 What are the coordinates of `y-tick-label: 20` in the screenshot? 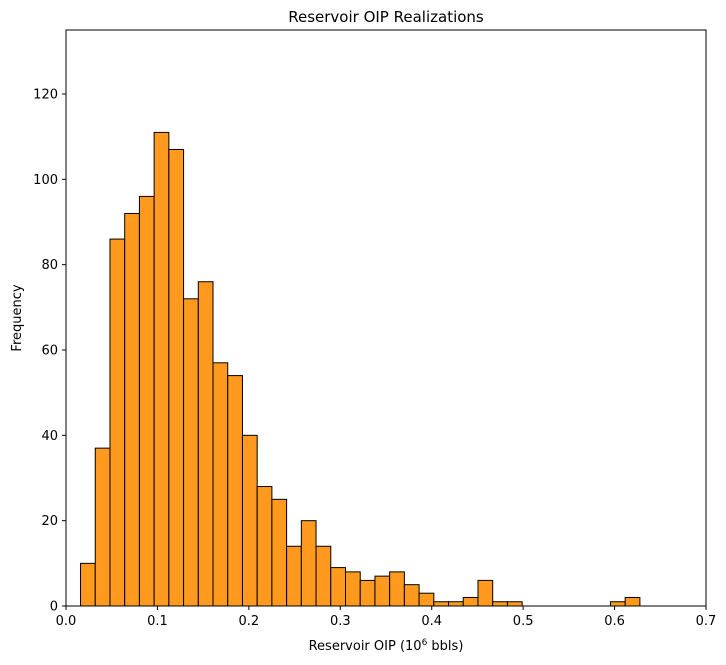 It's located at (49, 521).